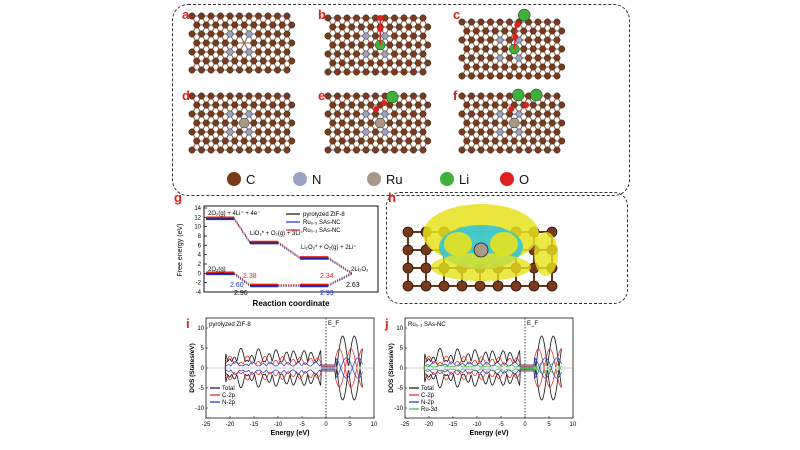 The image size is (800, 450). What do you see at coordinates (291, 249) in the screenshot?
I see `energy-plot-frame` at bounding box center [291, 249].